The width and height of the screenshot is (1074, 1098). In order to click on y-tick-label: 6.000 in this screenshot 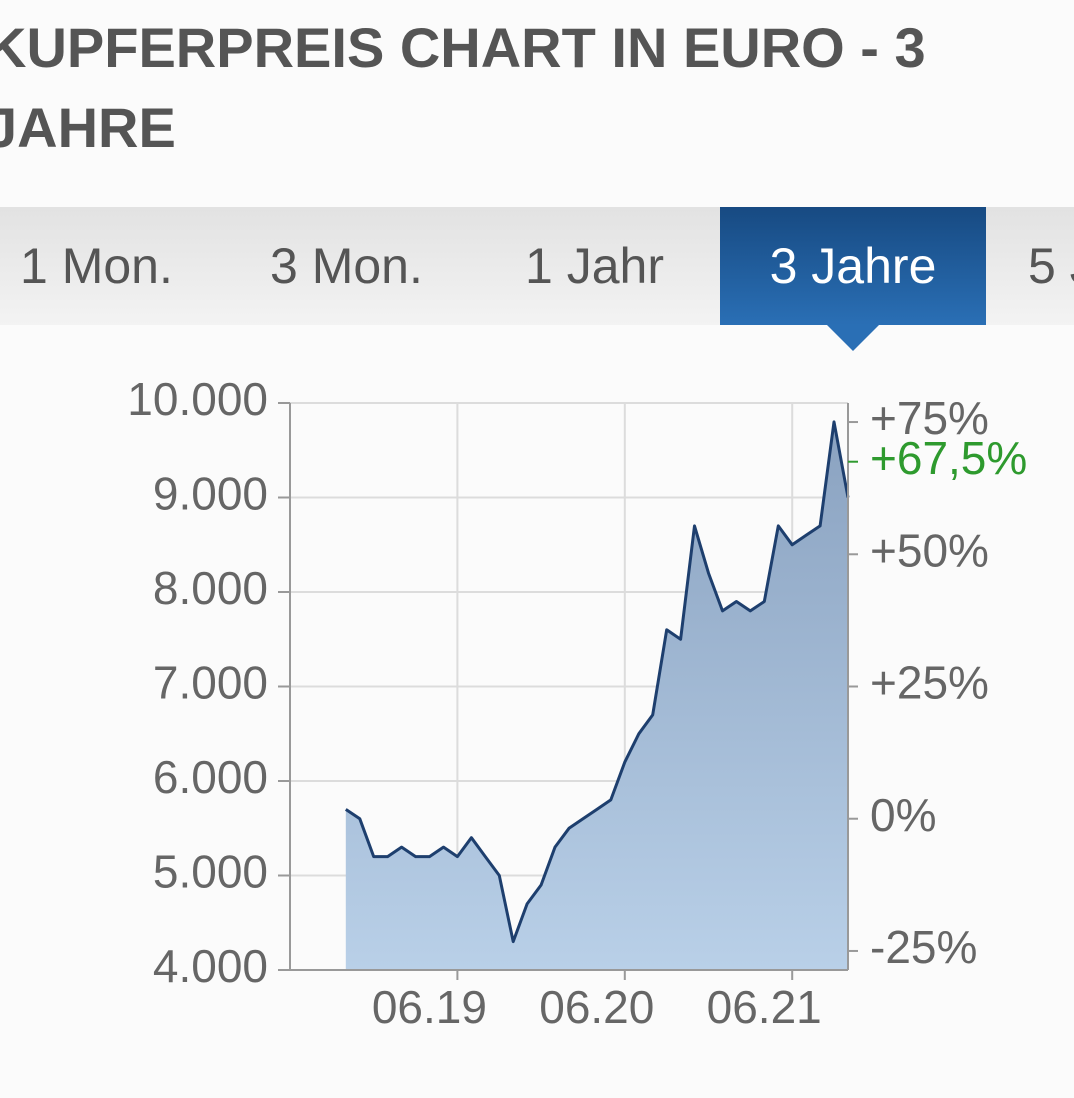, I will do `click(210, 777)`.